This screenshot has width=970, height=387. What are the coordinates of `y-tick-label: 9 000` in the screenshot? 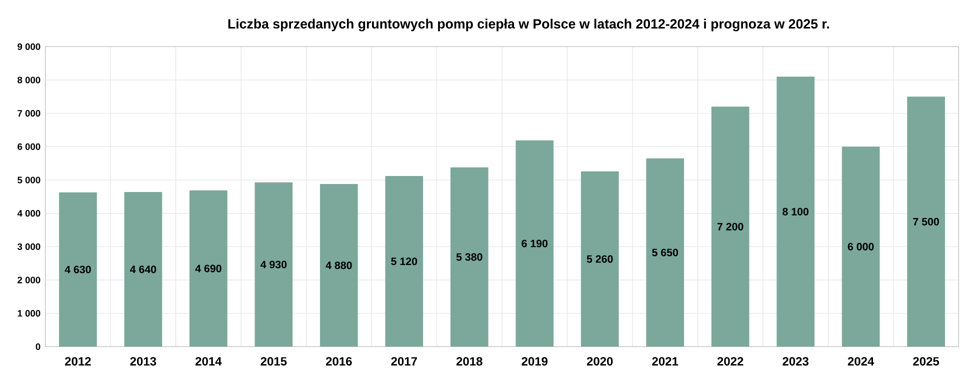 It's located at (29, 47).